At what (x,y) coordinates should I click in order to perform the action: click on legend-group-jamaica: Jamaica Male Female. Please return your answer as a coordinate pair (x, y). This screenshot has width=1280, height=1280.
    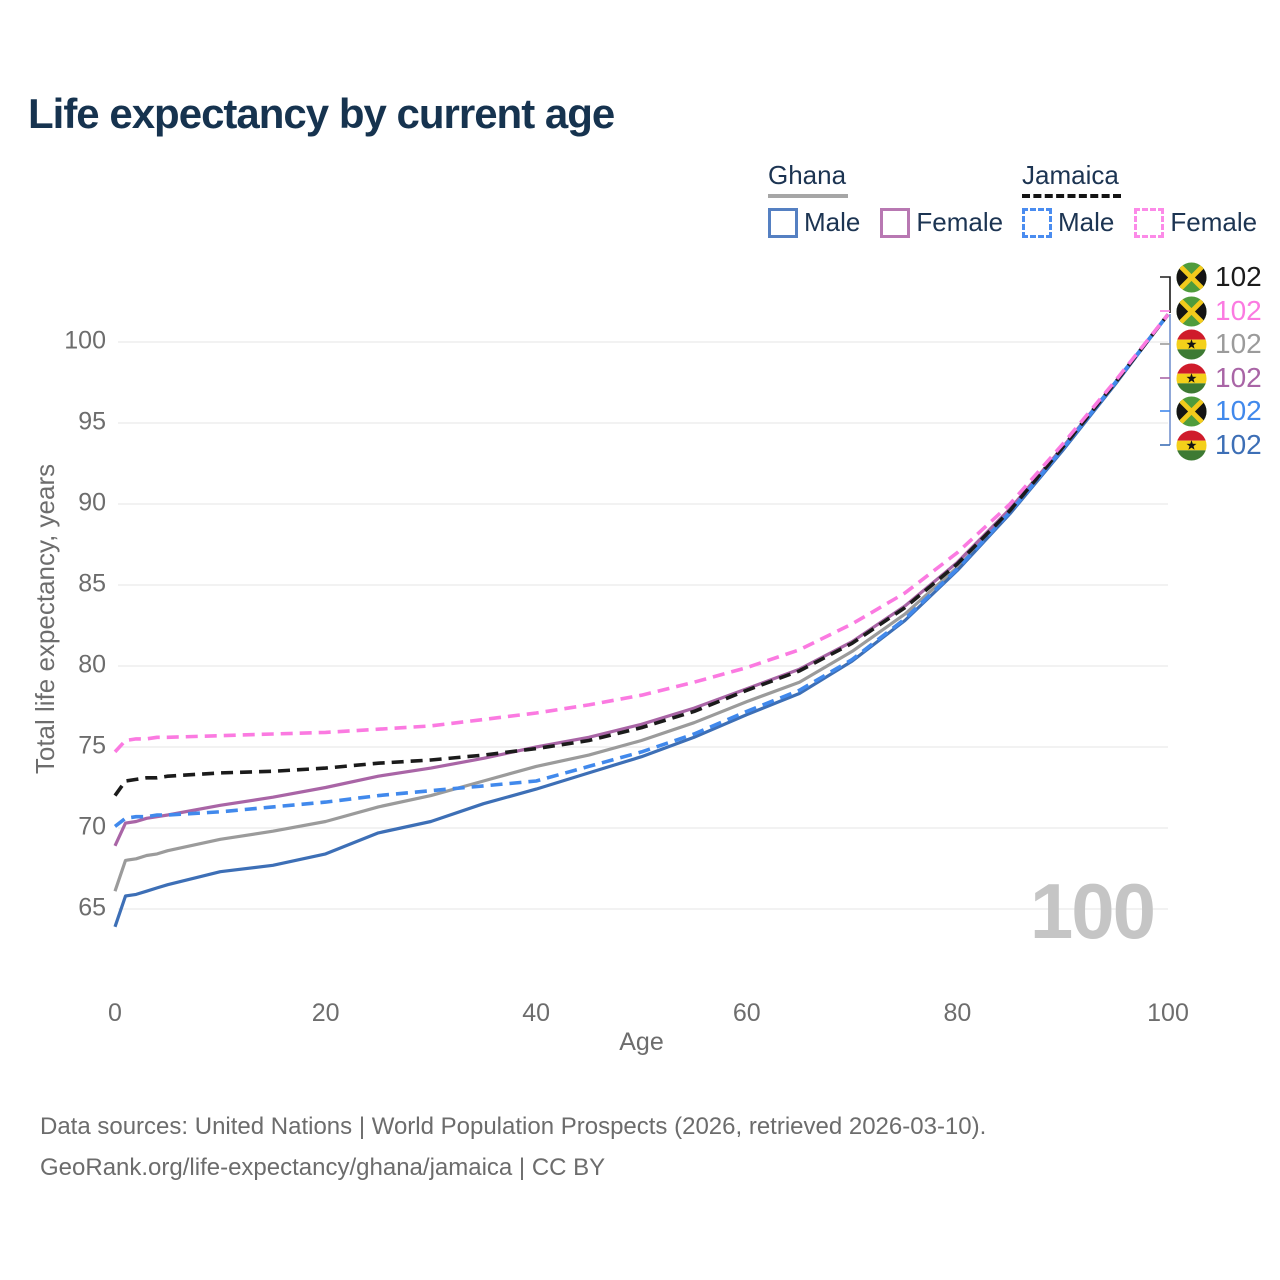
    Looking at the image, I should click on (1149, 199).